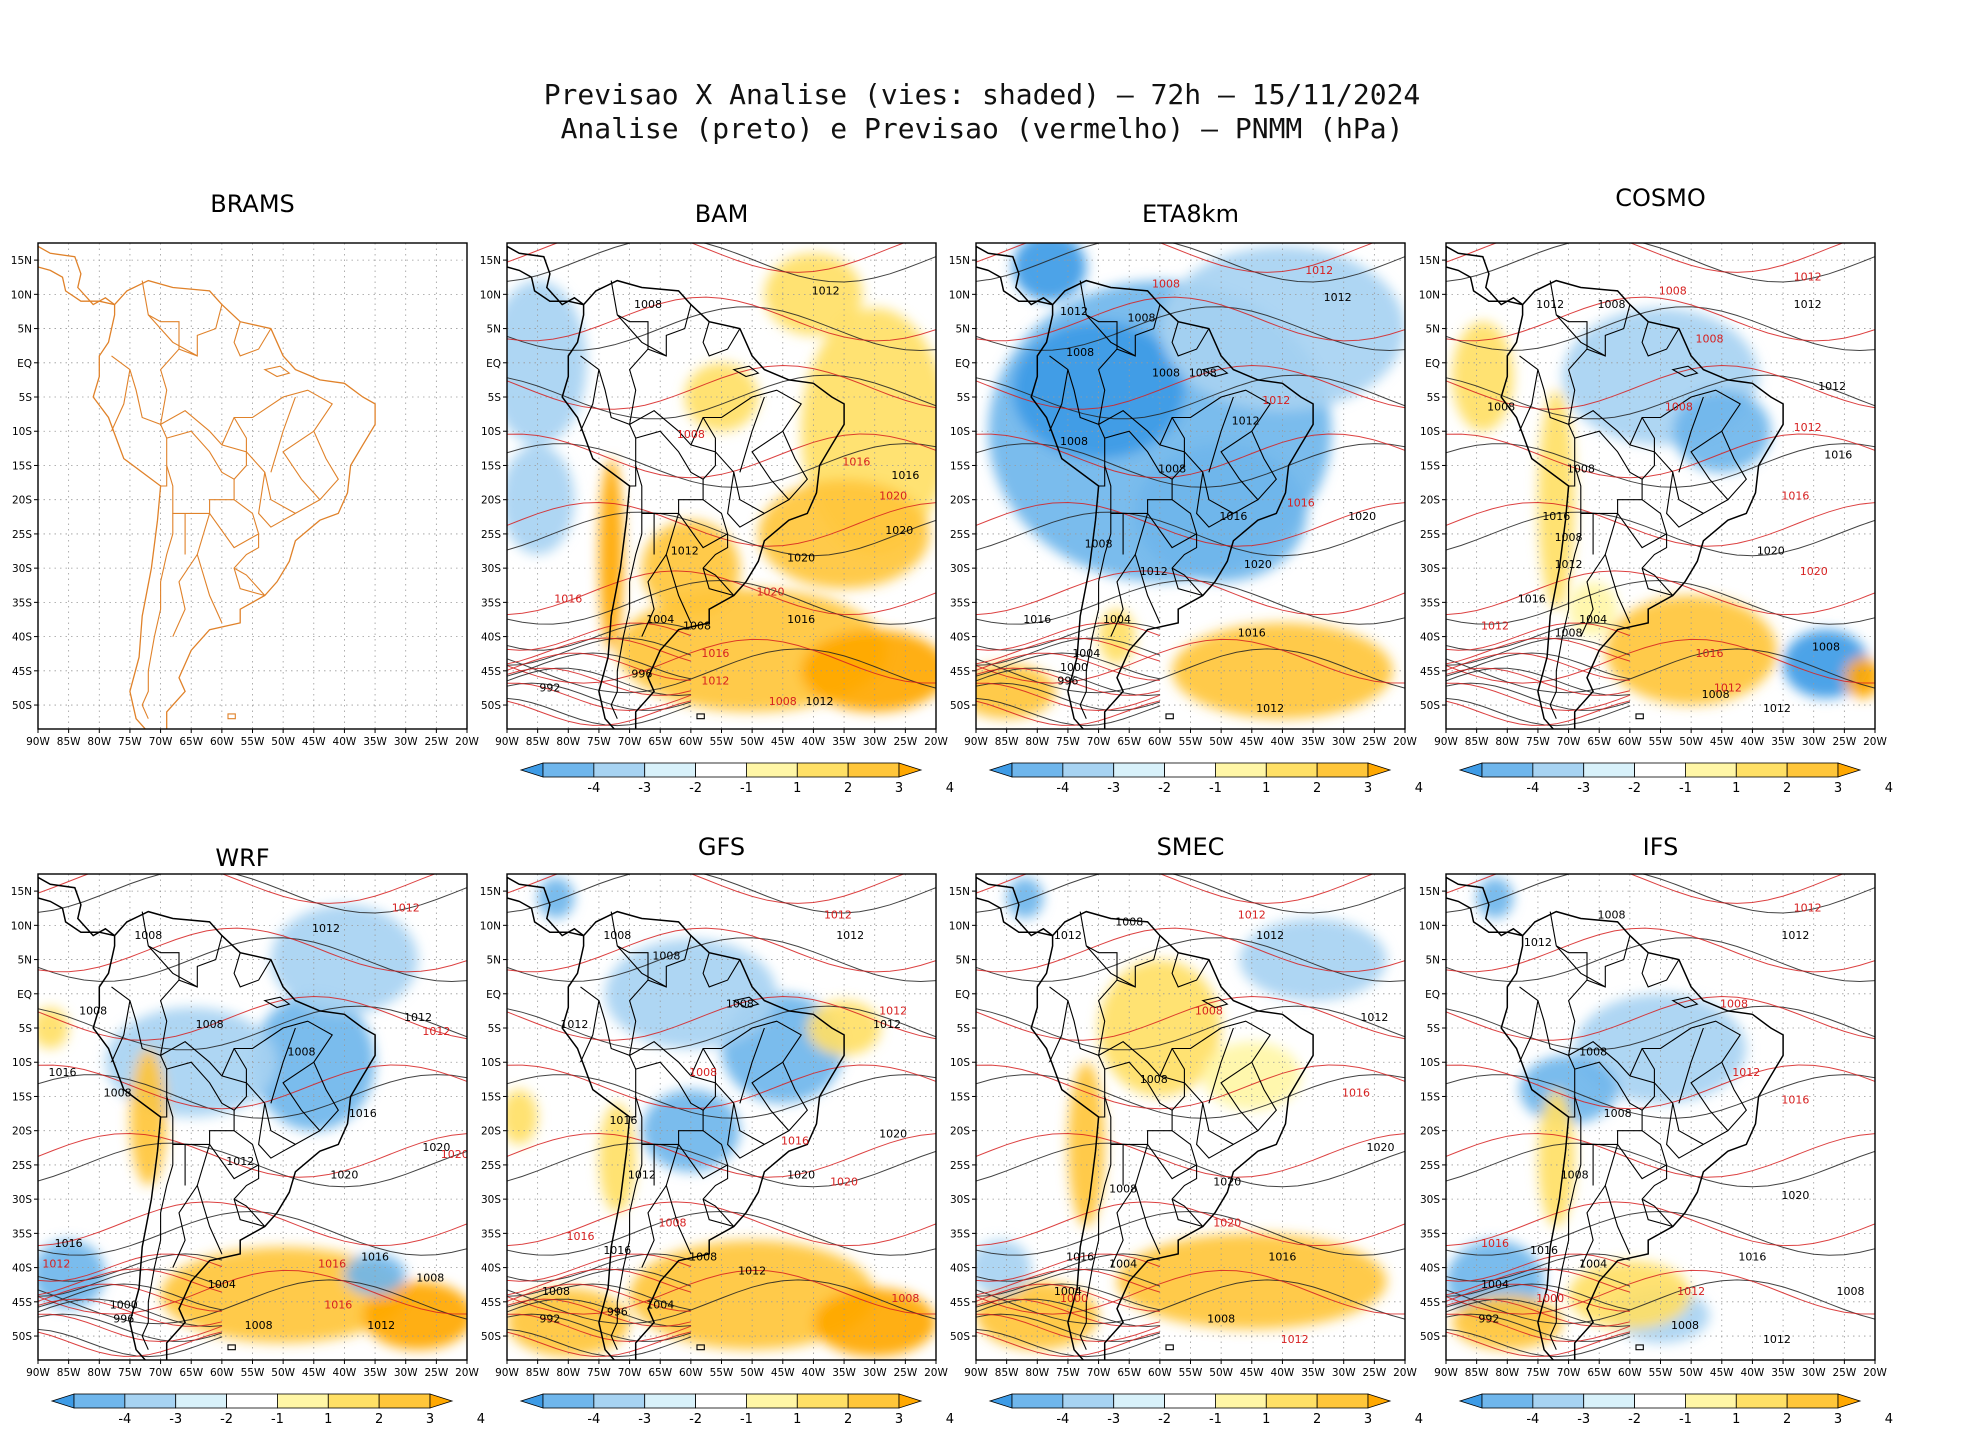 The image size is (1964, 1436). Describe the element at coordinates (1113, 1419) in the screenshot. I see `colorbar-label: -3` at that location.